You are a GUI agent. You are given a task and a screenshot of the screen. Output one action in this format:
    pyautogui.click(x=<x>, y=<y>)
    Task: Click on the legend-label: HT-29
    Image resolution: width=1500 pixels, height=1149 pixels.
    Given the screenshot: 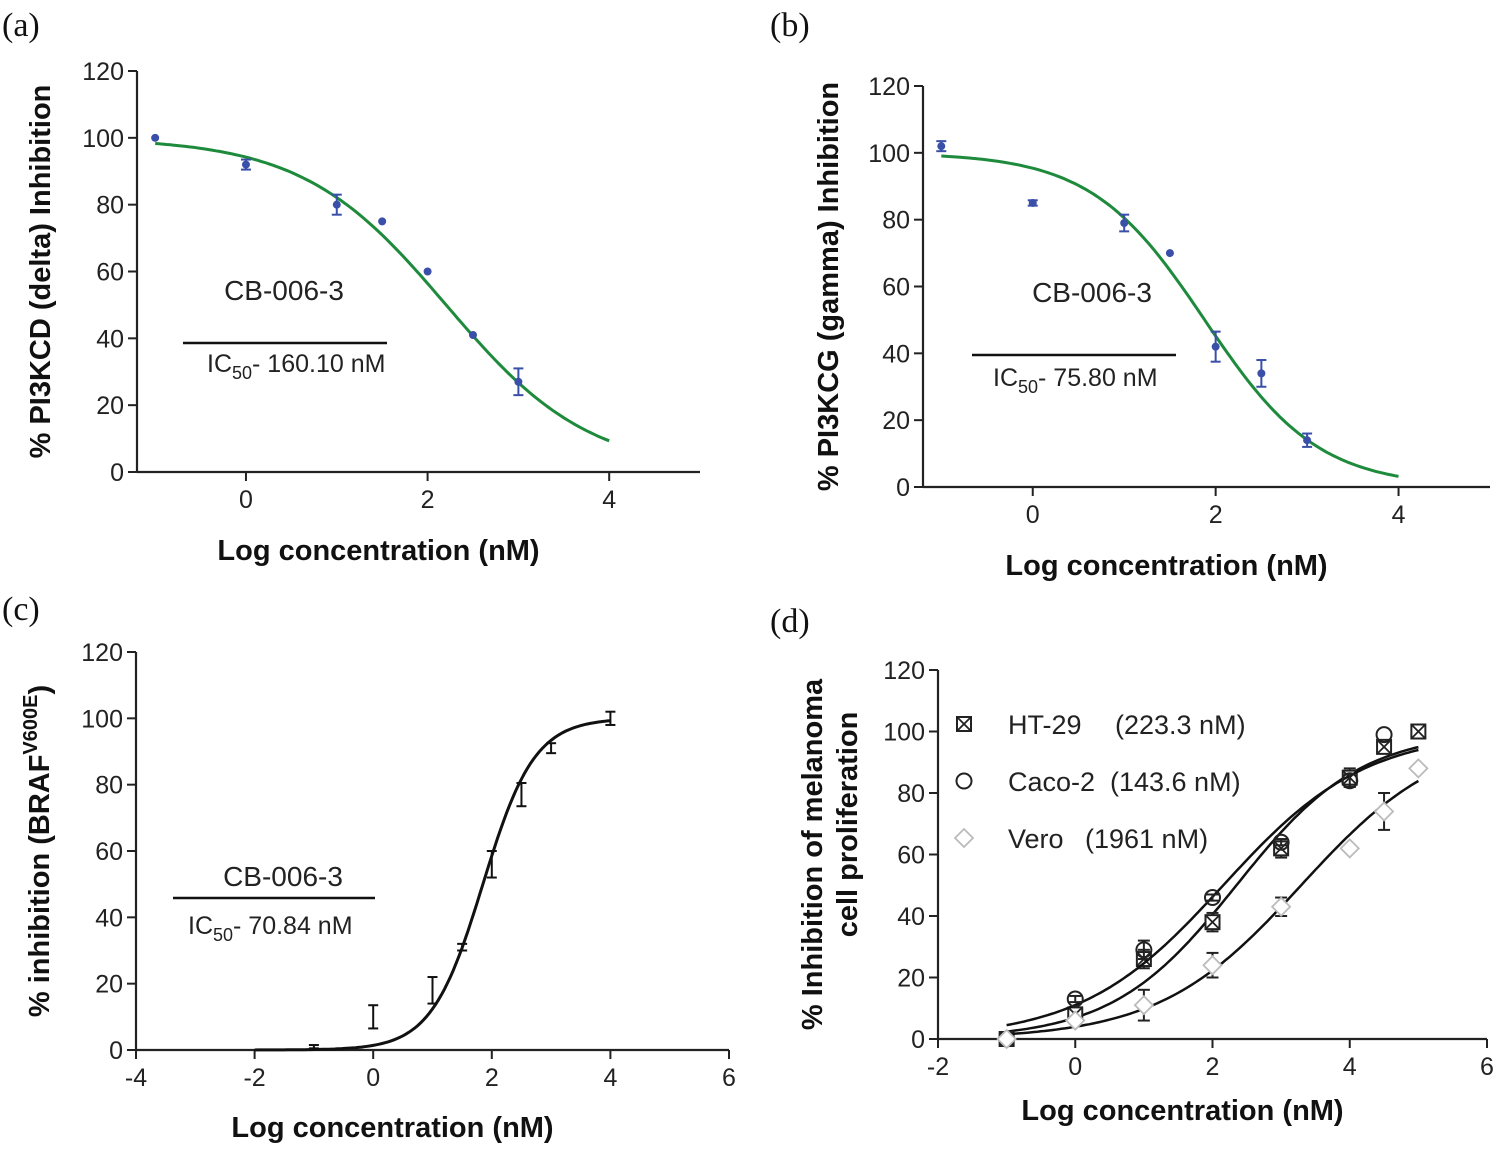 What is the action you would take?
    pyautogui.click(x=1045, y=725)
    